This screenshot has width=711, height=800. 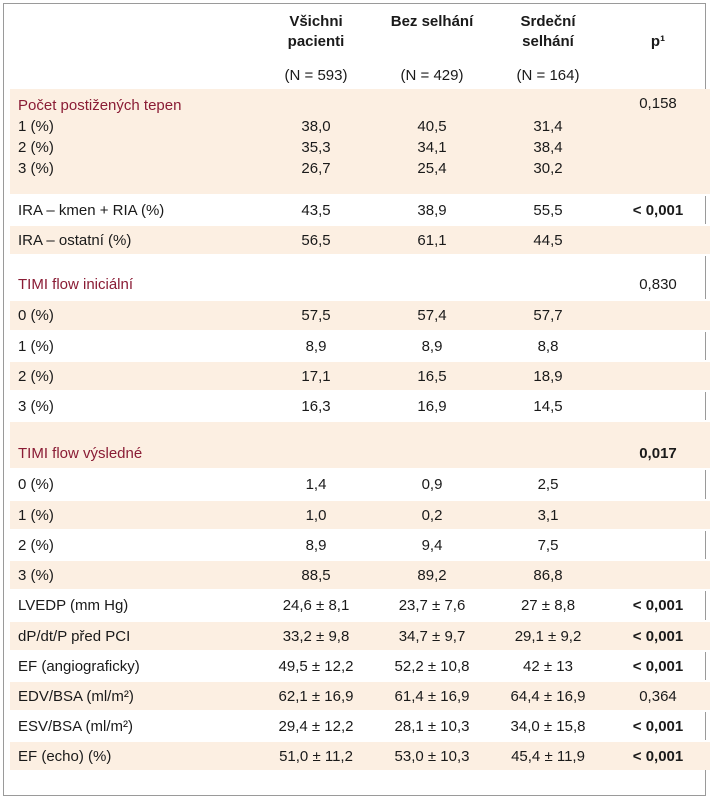 What do you see at coordinates (658, 276) in the screenshot?
I see `p-value: 0,830` at bounding box center [658, 276].